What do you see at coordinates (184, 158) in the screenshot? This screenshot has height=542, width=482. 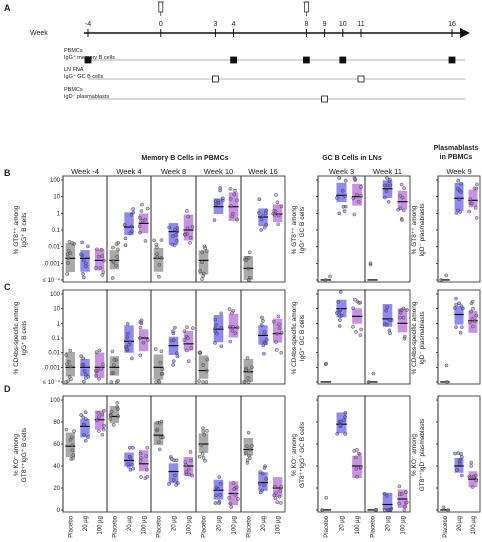 I see `header-memory: Memory B Cells in PBMCs` at bounding box center [184, 158].